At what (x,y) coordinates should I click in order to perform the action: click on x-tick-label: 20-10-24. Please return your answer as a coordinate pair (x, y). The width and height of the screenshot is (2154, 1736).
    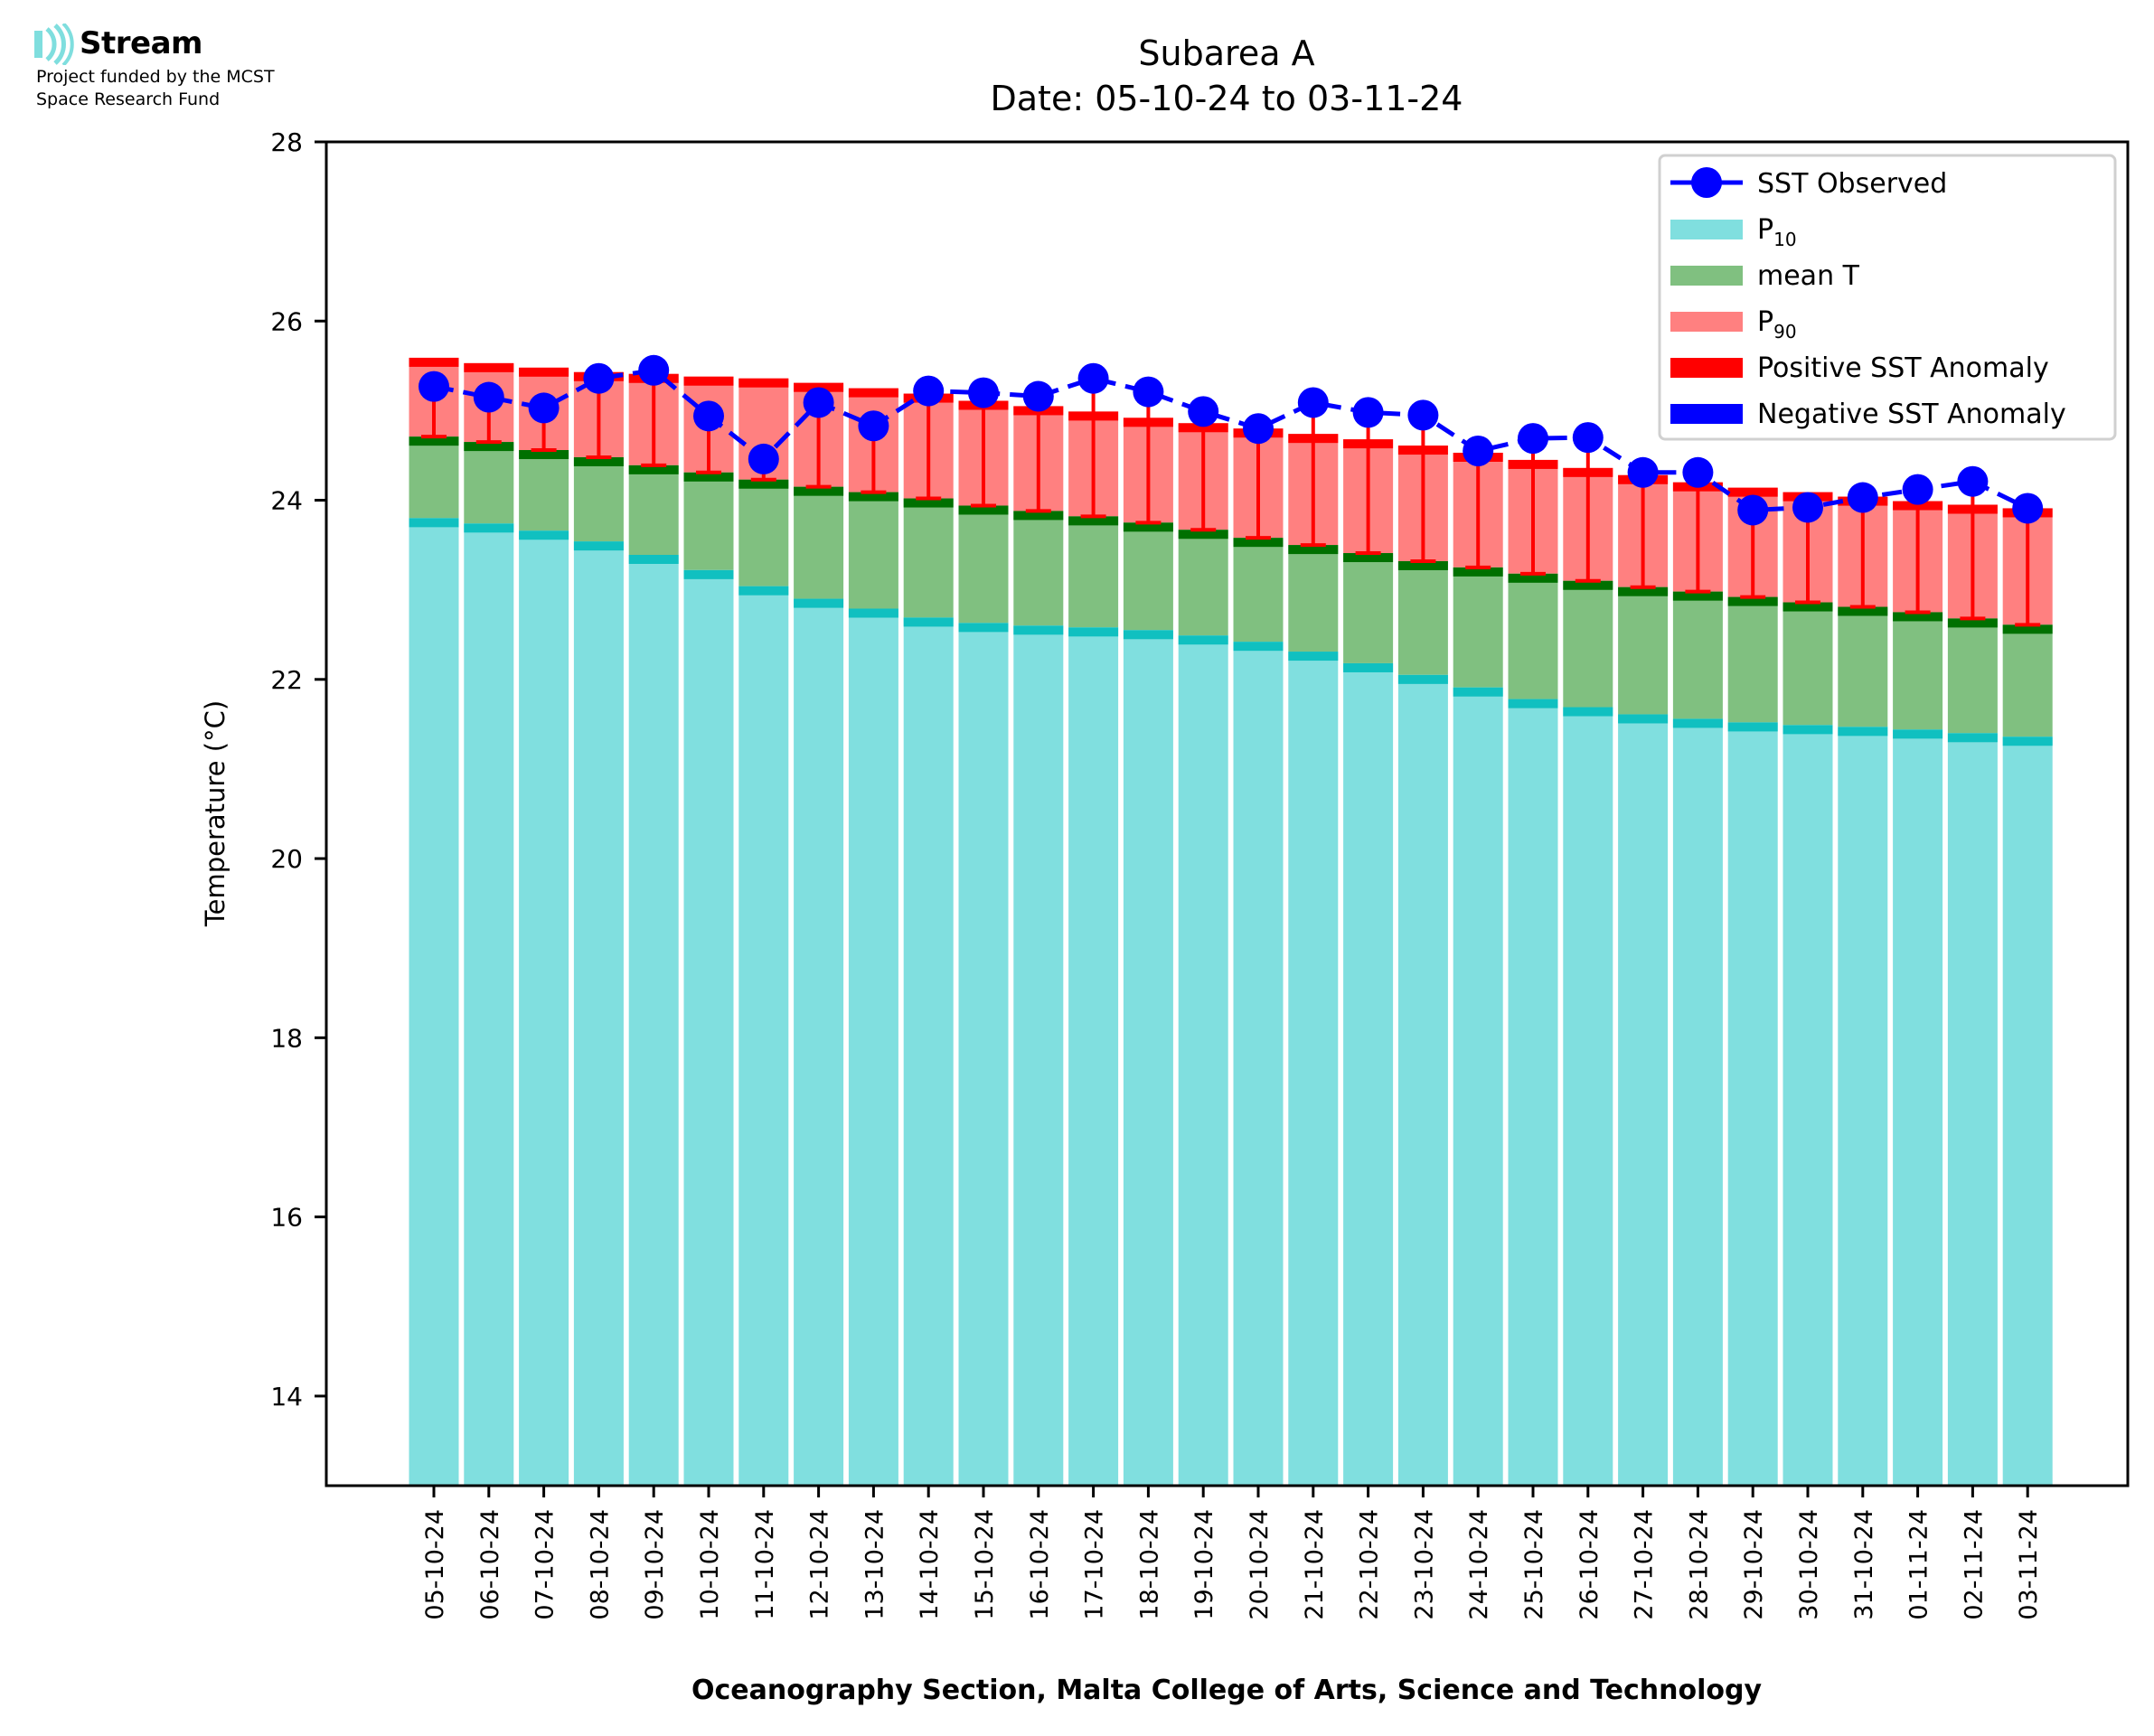
    Looking at the image, I should click on (1260, 1564).